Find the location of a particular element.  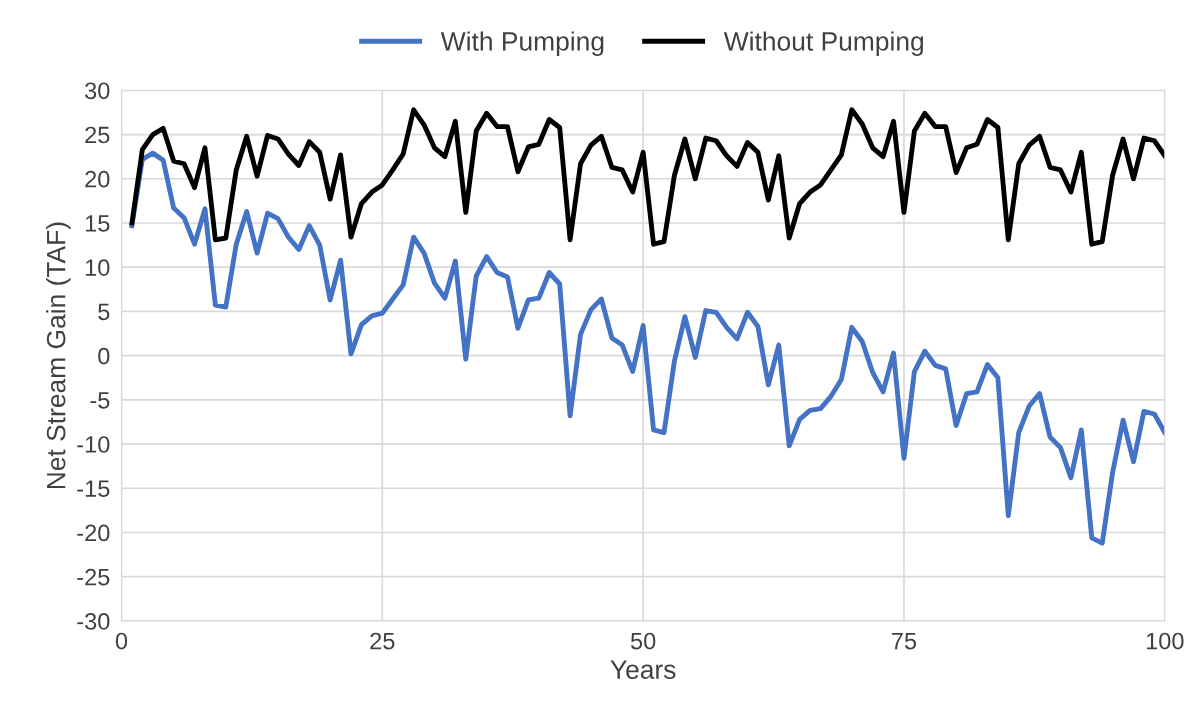

y-tick-label: -25 is located at coordinates (93, 577).